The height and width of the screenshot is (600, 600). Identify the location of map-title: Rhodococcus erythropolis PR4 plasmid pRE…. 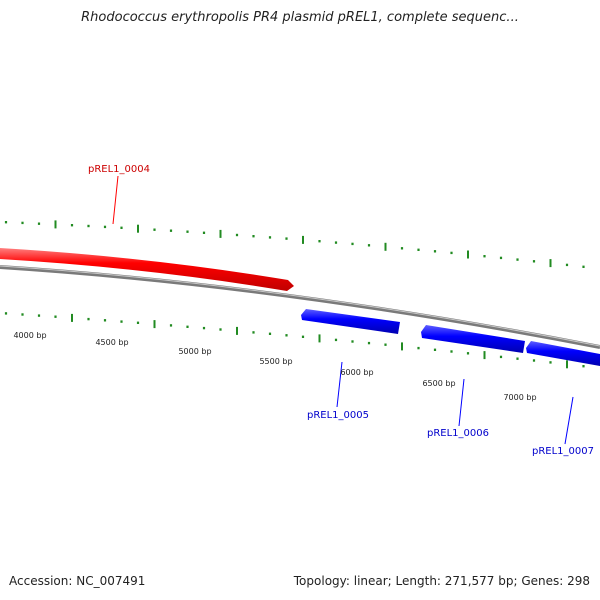
(300, 17).